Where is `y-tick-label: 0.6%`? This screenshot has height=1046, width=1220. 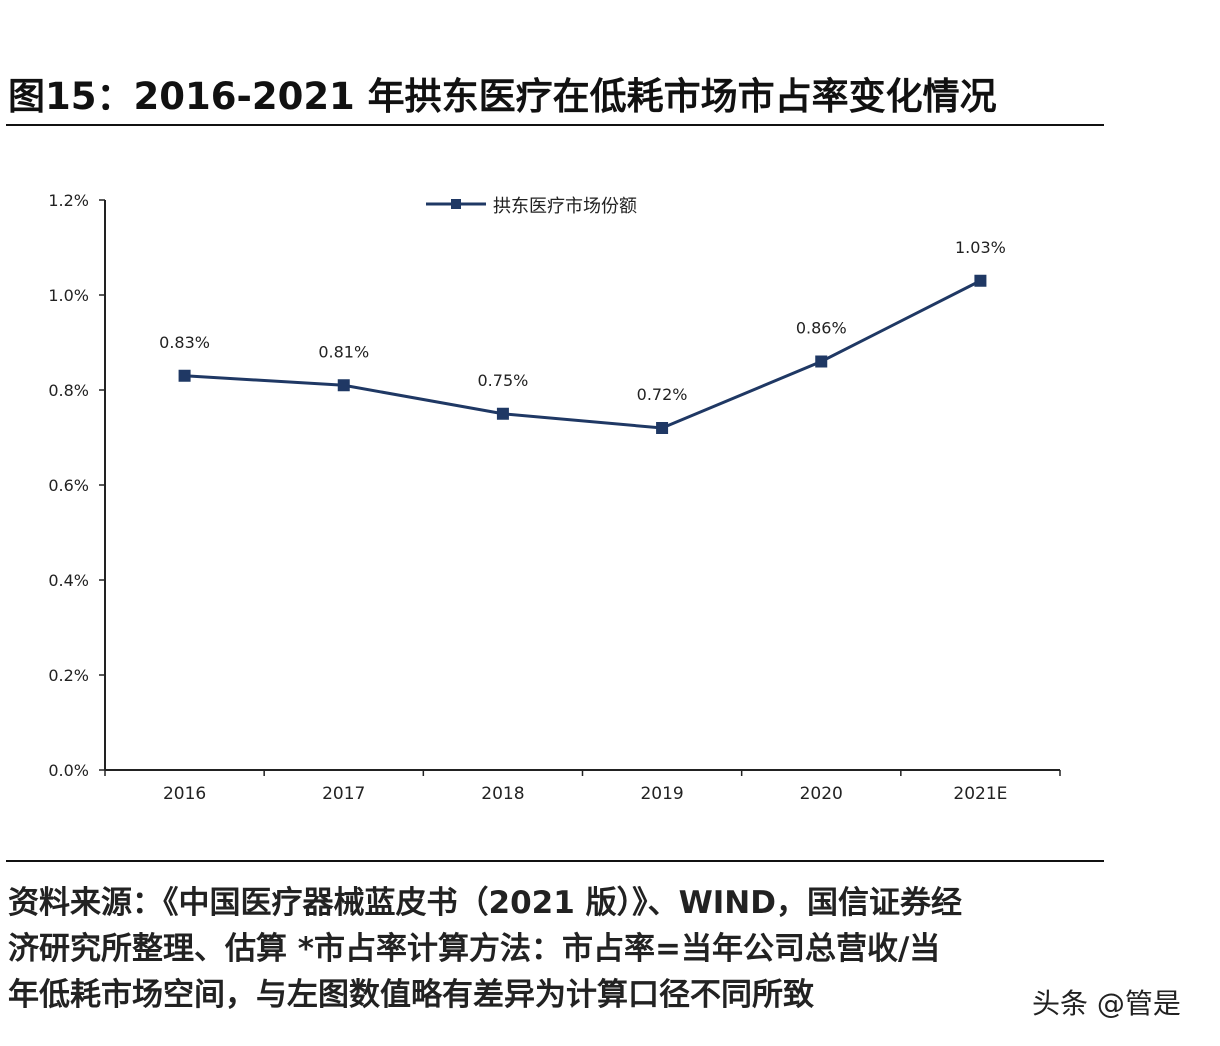 y-tick-label: 0.6% is located at coordinates (68, 485).